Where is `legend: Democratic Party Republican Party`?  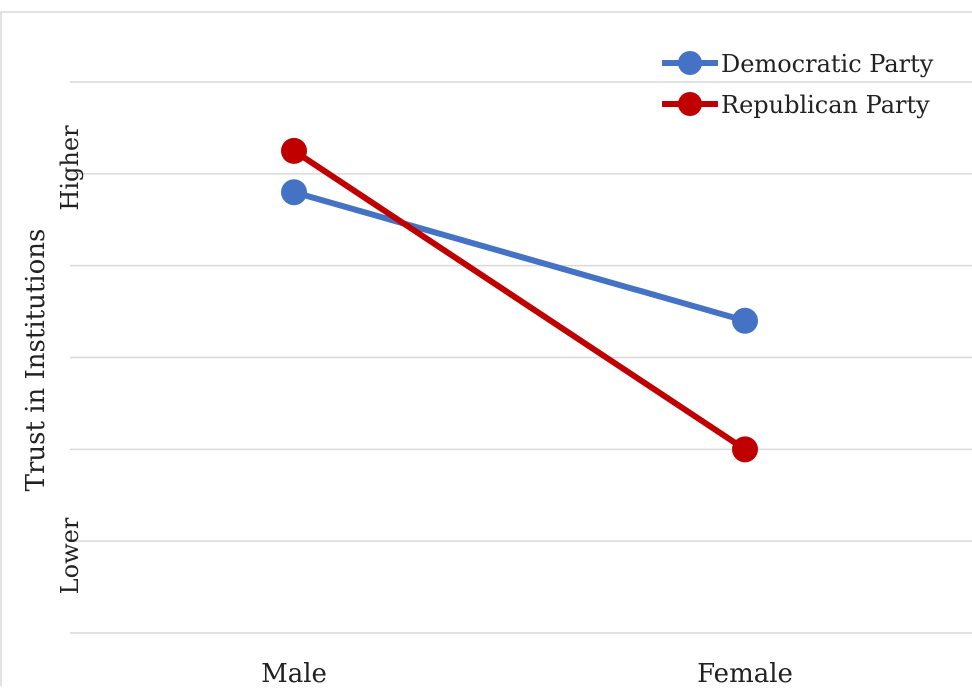
legend: Democratic Party Republican Party is located at coordinates (798, 84).